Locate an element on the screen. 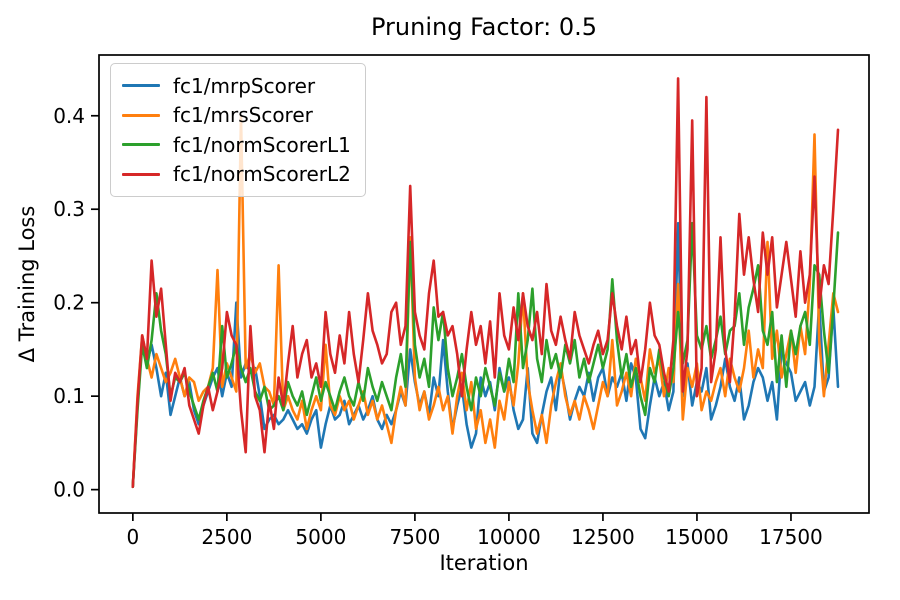 The image size is (900, 600). x-axis-label: Iteration is located at coordinates (484, 563).